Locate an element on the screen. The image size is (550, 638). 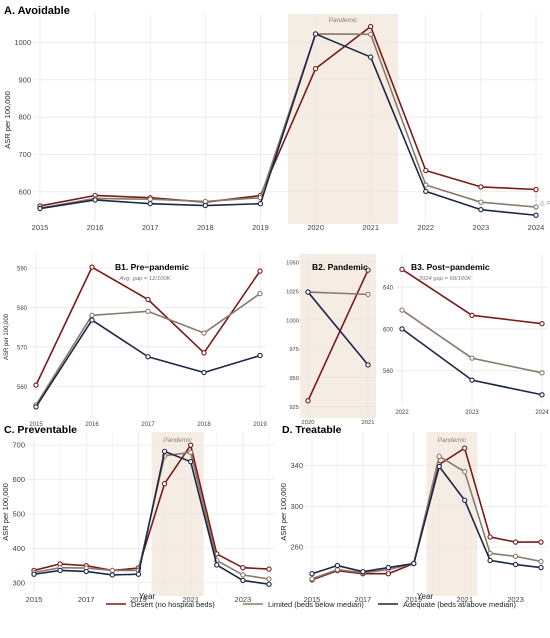
y-tick-label: 975 is located at coordinates (294, 350).